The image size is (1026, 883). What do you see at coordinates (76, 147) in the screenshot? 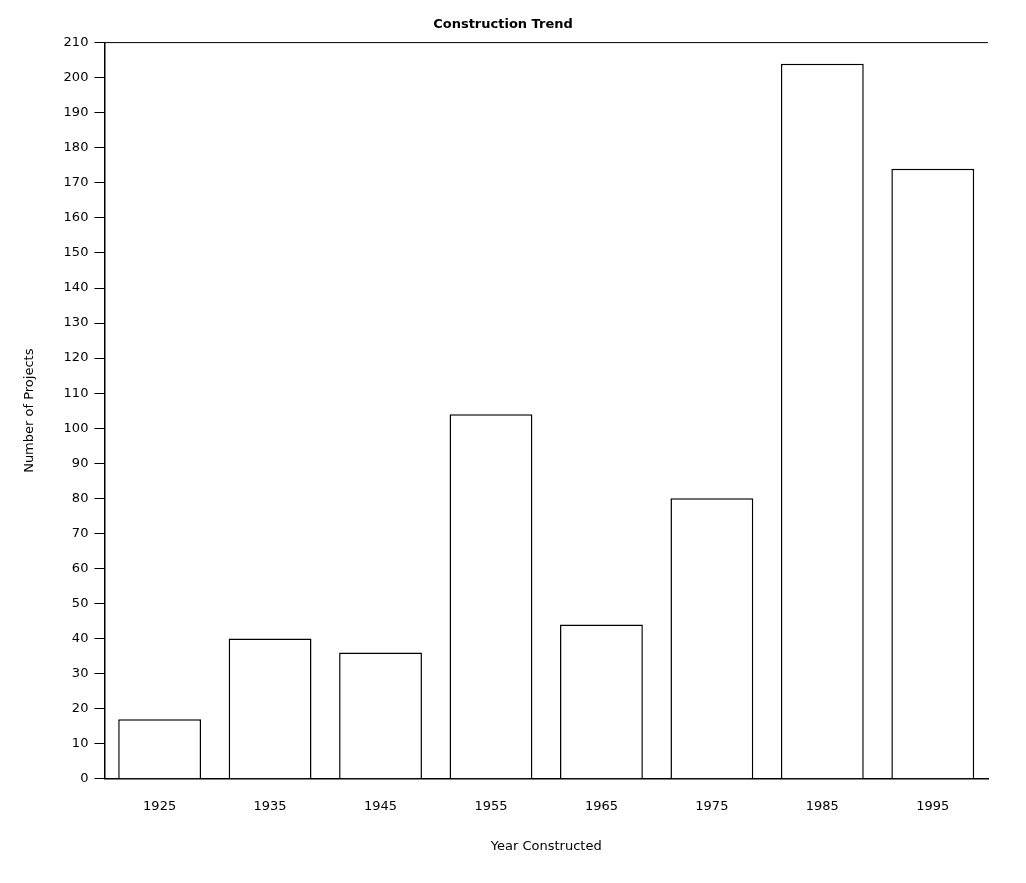
I see `y-tick-label: 180` at bounding box center [76, 147].